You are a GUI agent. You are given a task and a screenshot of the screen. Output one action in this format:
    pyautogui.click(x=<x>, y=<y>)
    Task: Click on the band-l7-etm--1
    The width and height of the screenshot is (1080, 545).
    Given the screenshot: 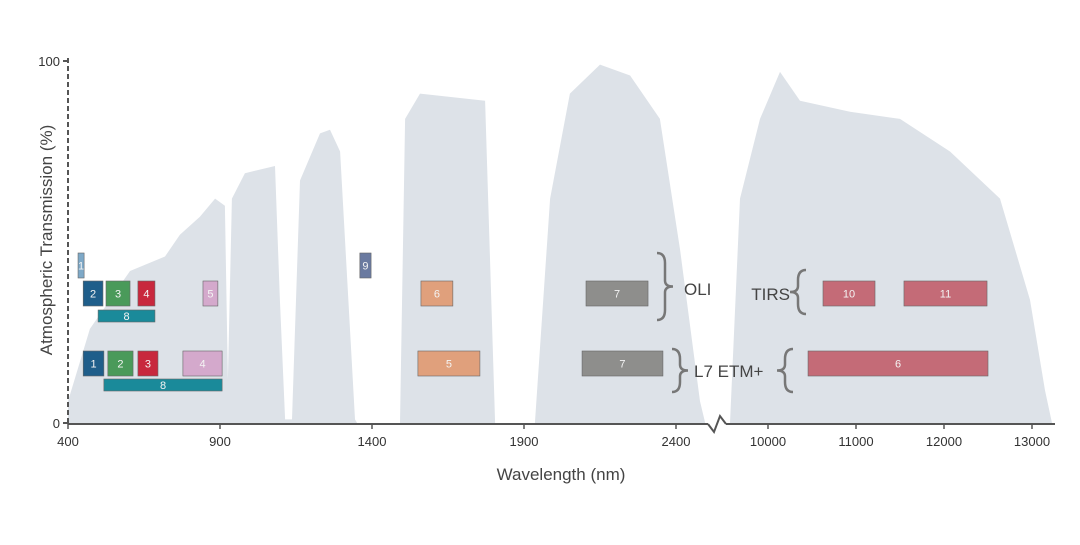 What is the action you would take?
    pyautogui.click(x=93, y=363)
    